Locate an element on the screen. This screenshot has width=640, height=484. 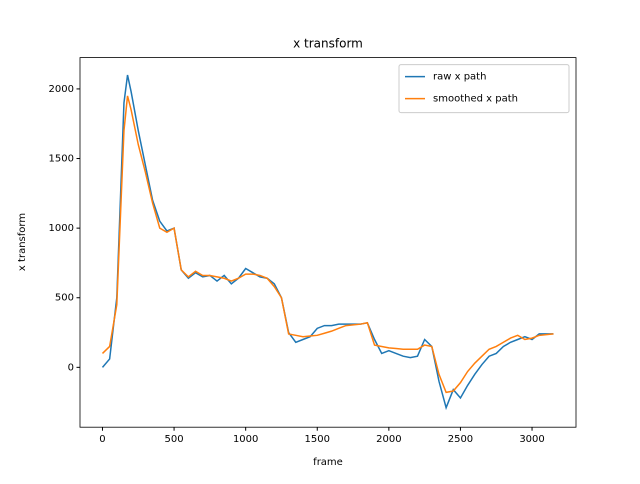
x-axis-label: frame is located at coordinates (328, 462).